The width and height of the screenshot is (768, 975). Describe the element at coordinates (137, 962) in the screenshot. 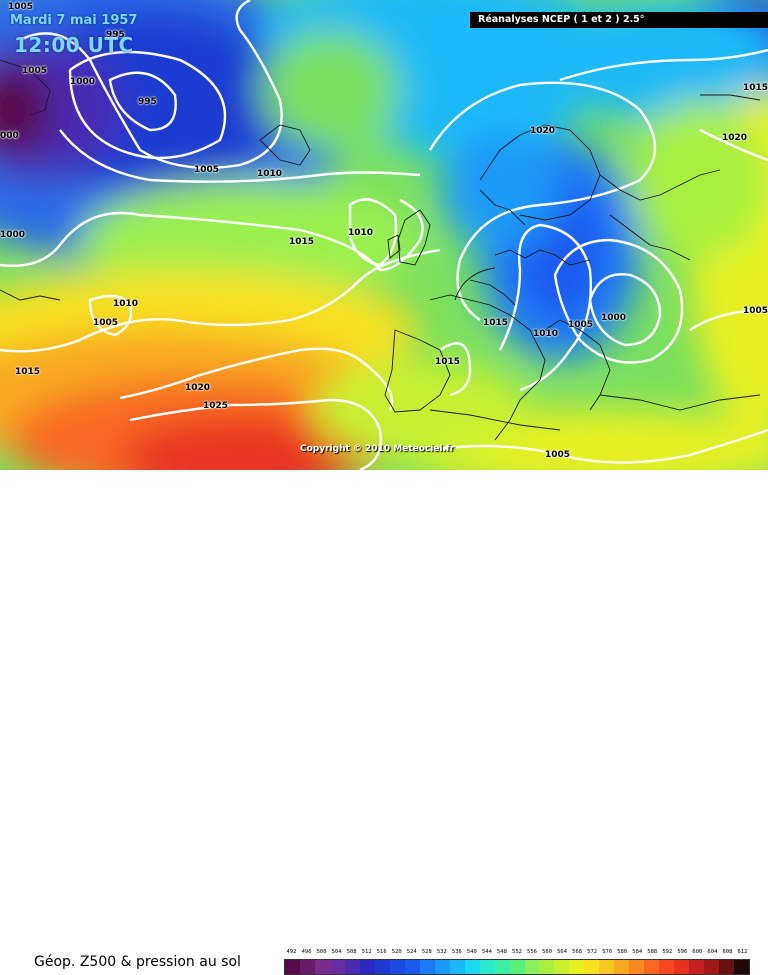

I see `legend-title: Géop. Z500 & pression au sol` at that location.